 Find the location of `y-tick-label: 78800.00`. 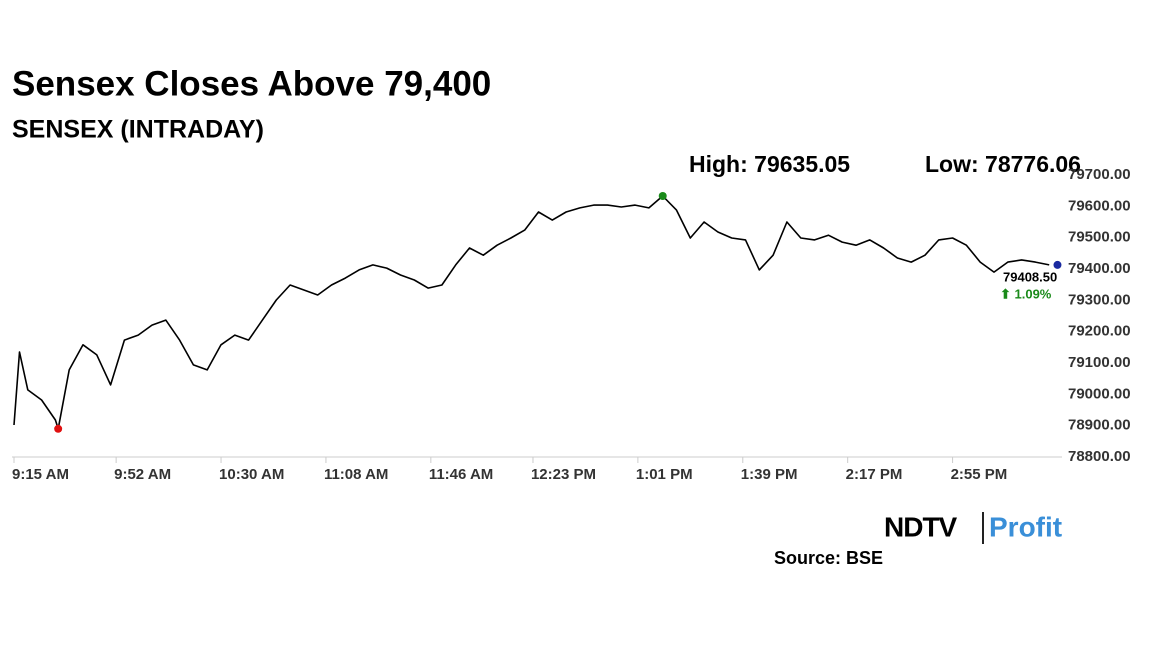

y-tick-label: 78800.00 is located at coordinates (1099, 456).